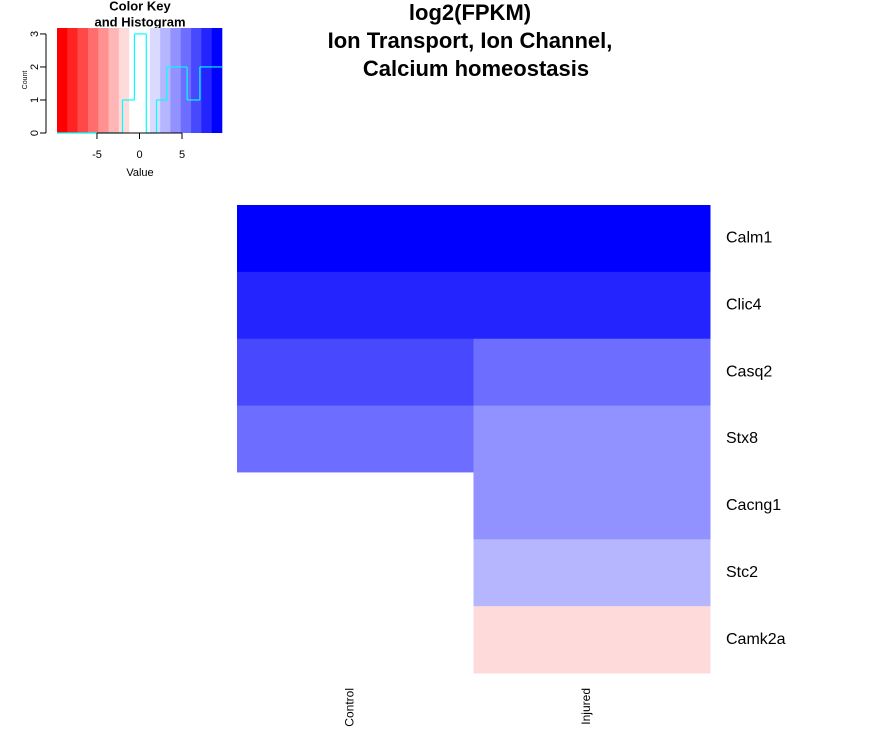 The width and height of the screenshot is (869, 753). What do you see at coordinates (139, 21) in the screenshot?
I see `key-title: and Histogram` at bounding box center [139, 21].